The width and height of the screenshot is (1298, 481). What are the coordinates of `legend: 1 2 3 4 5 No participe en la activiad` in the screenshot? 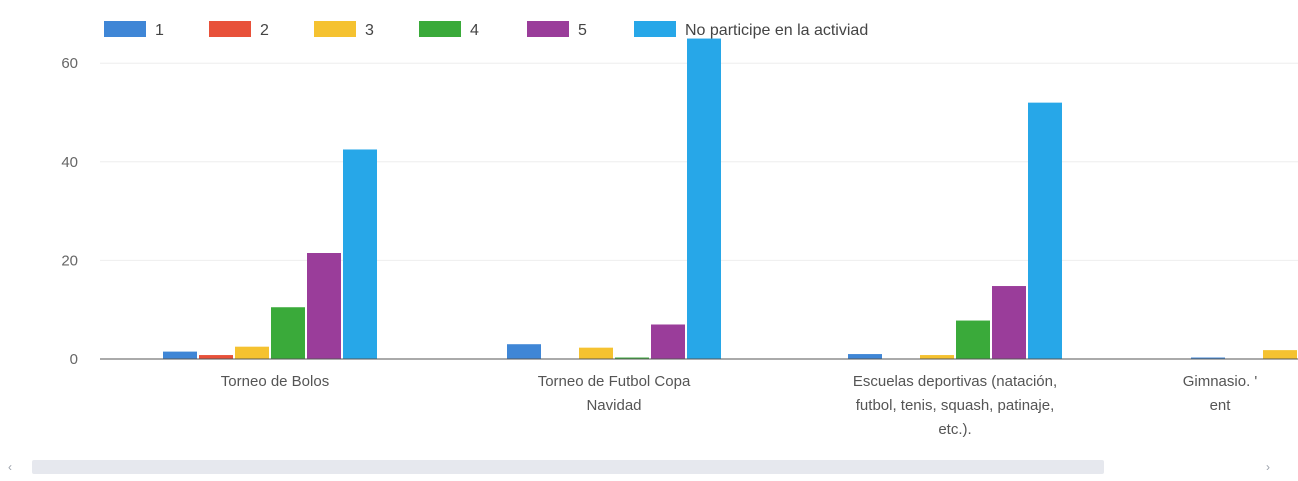 It's located at (486, 30).